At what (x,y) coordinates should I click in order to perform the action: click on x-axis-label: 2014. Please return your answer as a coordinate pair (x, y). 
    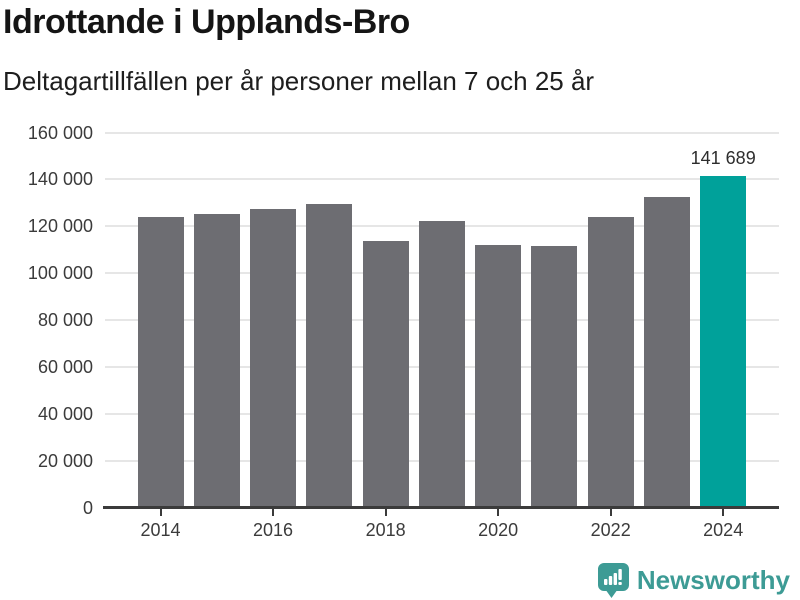
    Looking at the image, I should click on (160, 530).